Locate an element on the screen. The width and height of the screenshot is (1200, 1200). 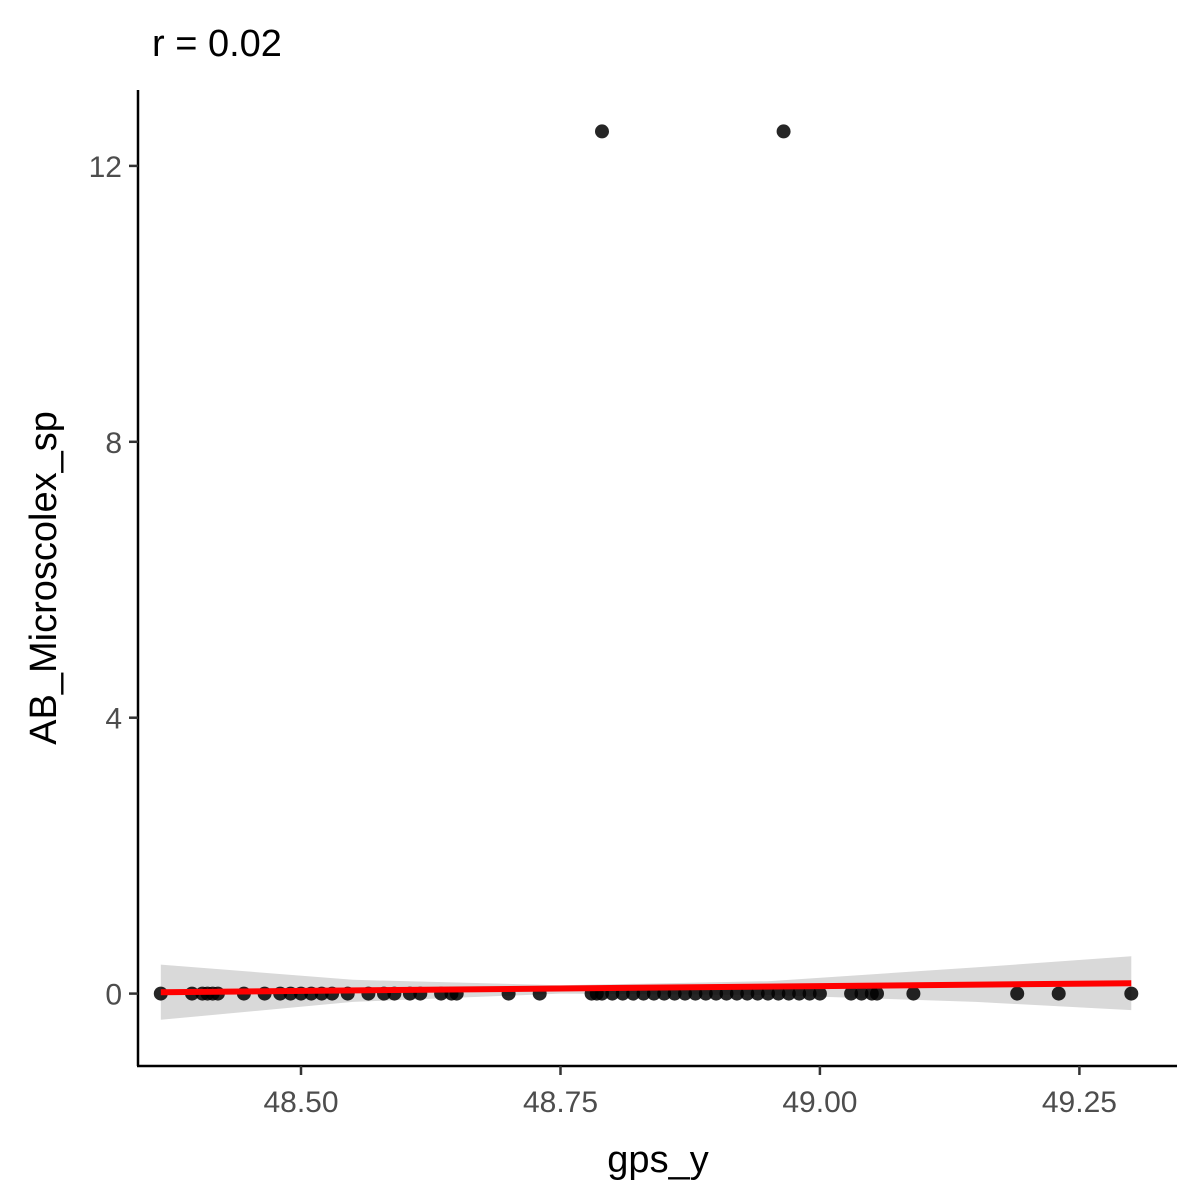
x-tick-label: 49.00 is located at coordinates (819, 1102).